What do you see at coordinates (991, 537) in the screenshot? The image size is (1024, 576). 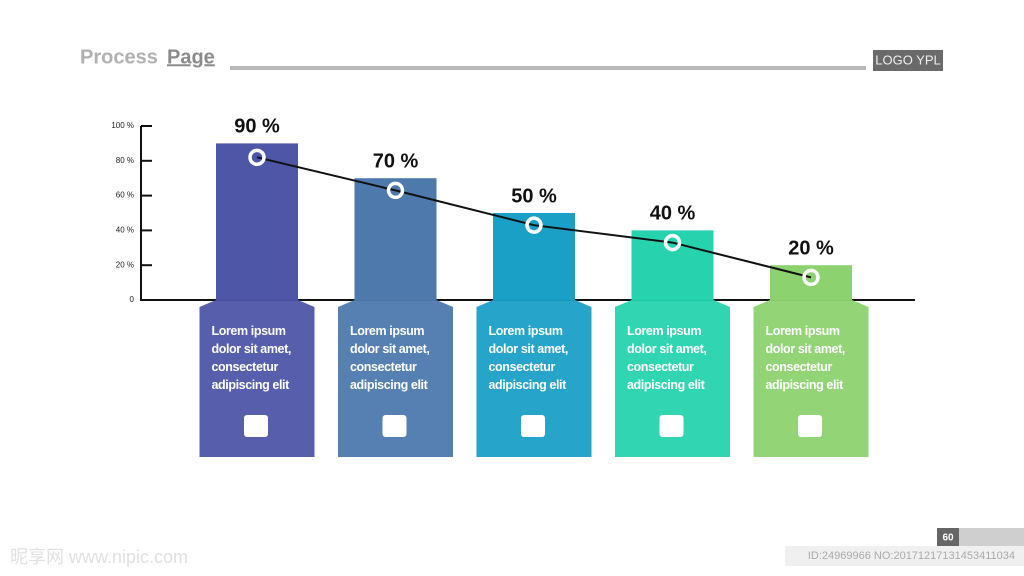 I see `page-bar` at bounding box center [991, 537].